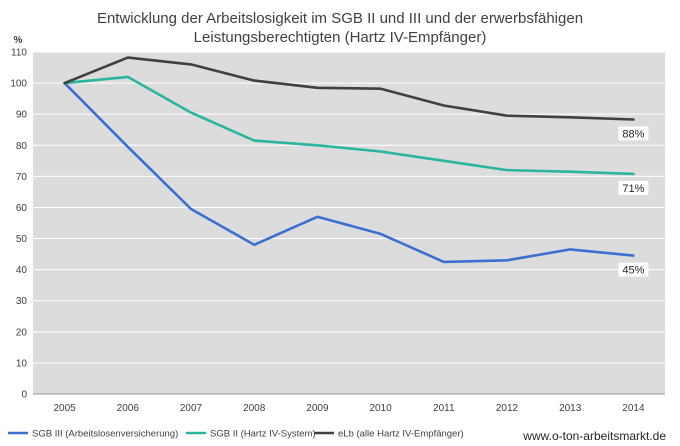 The height and width of the screenshot is (446, 680). I want to click on end-label-2: 88%, so click(633, 133).